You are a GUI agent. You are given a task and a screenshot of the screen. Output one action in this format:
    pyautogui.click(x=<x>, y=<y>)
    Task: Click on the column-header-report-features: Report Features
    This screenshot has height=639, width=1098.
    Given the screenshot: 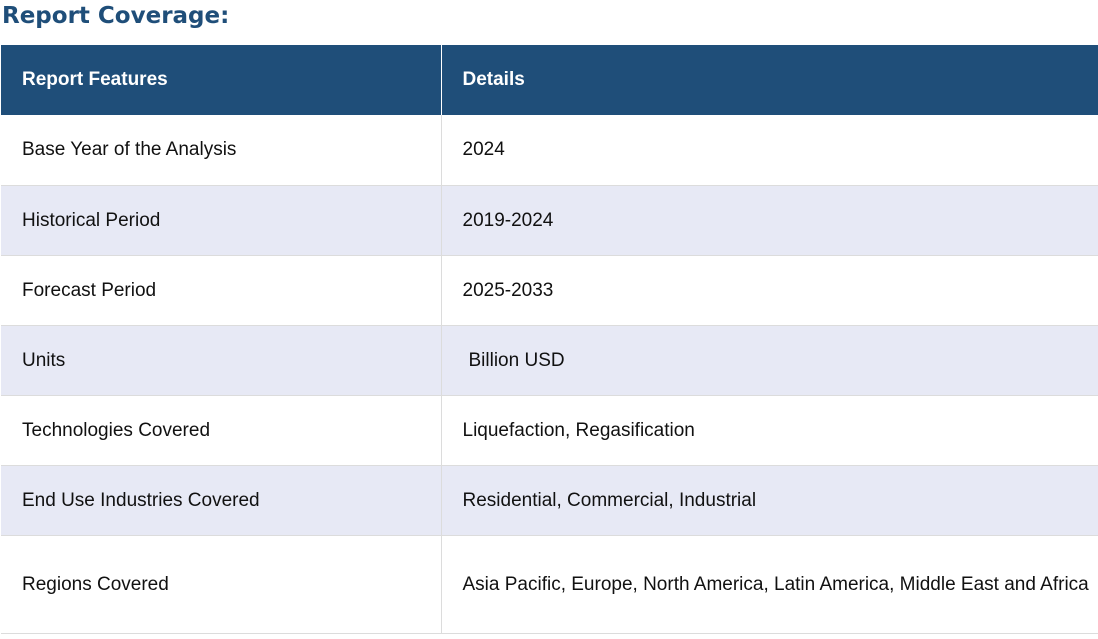 What is the action you would take?
    pyautogui.click(x=221, y=80)
    